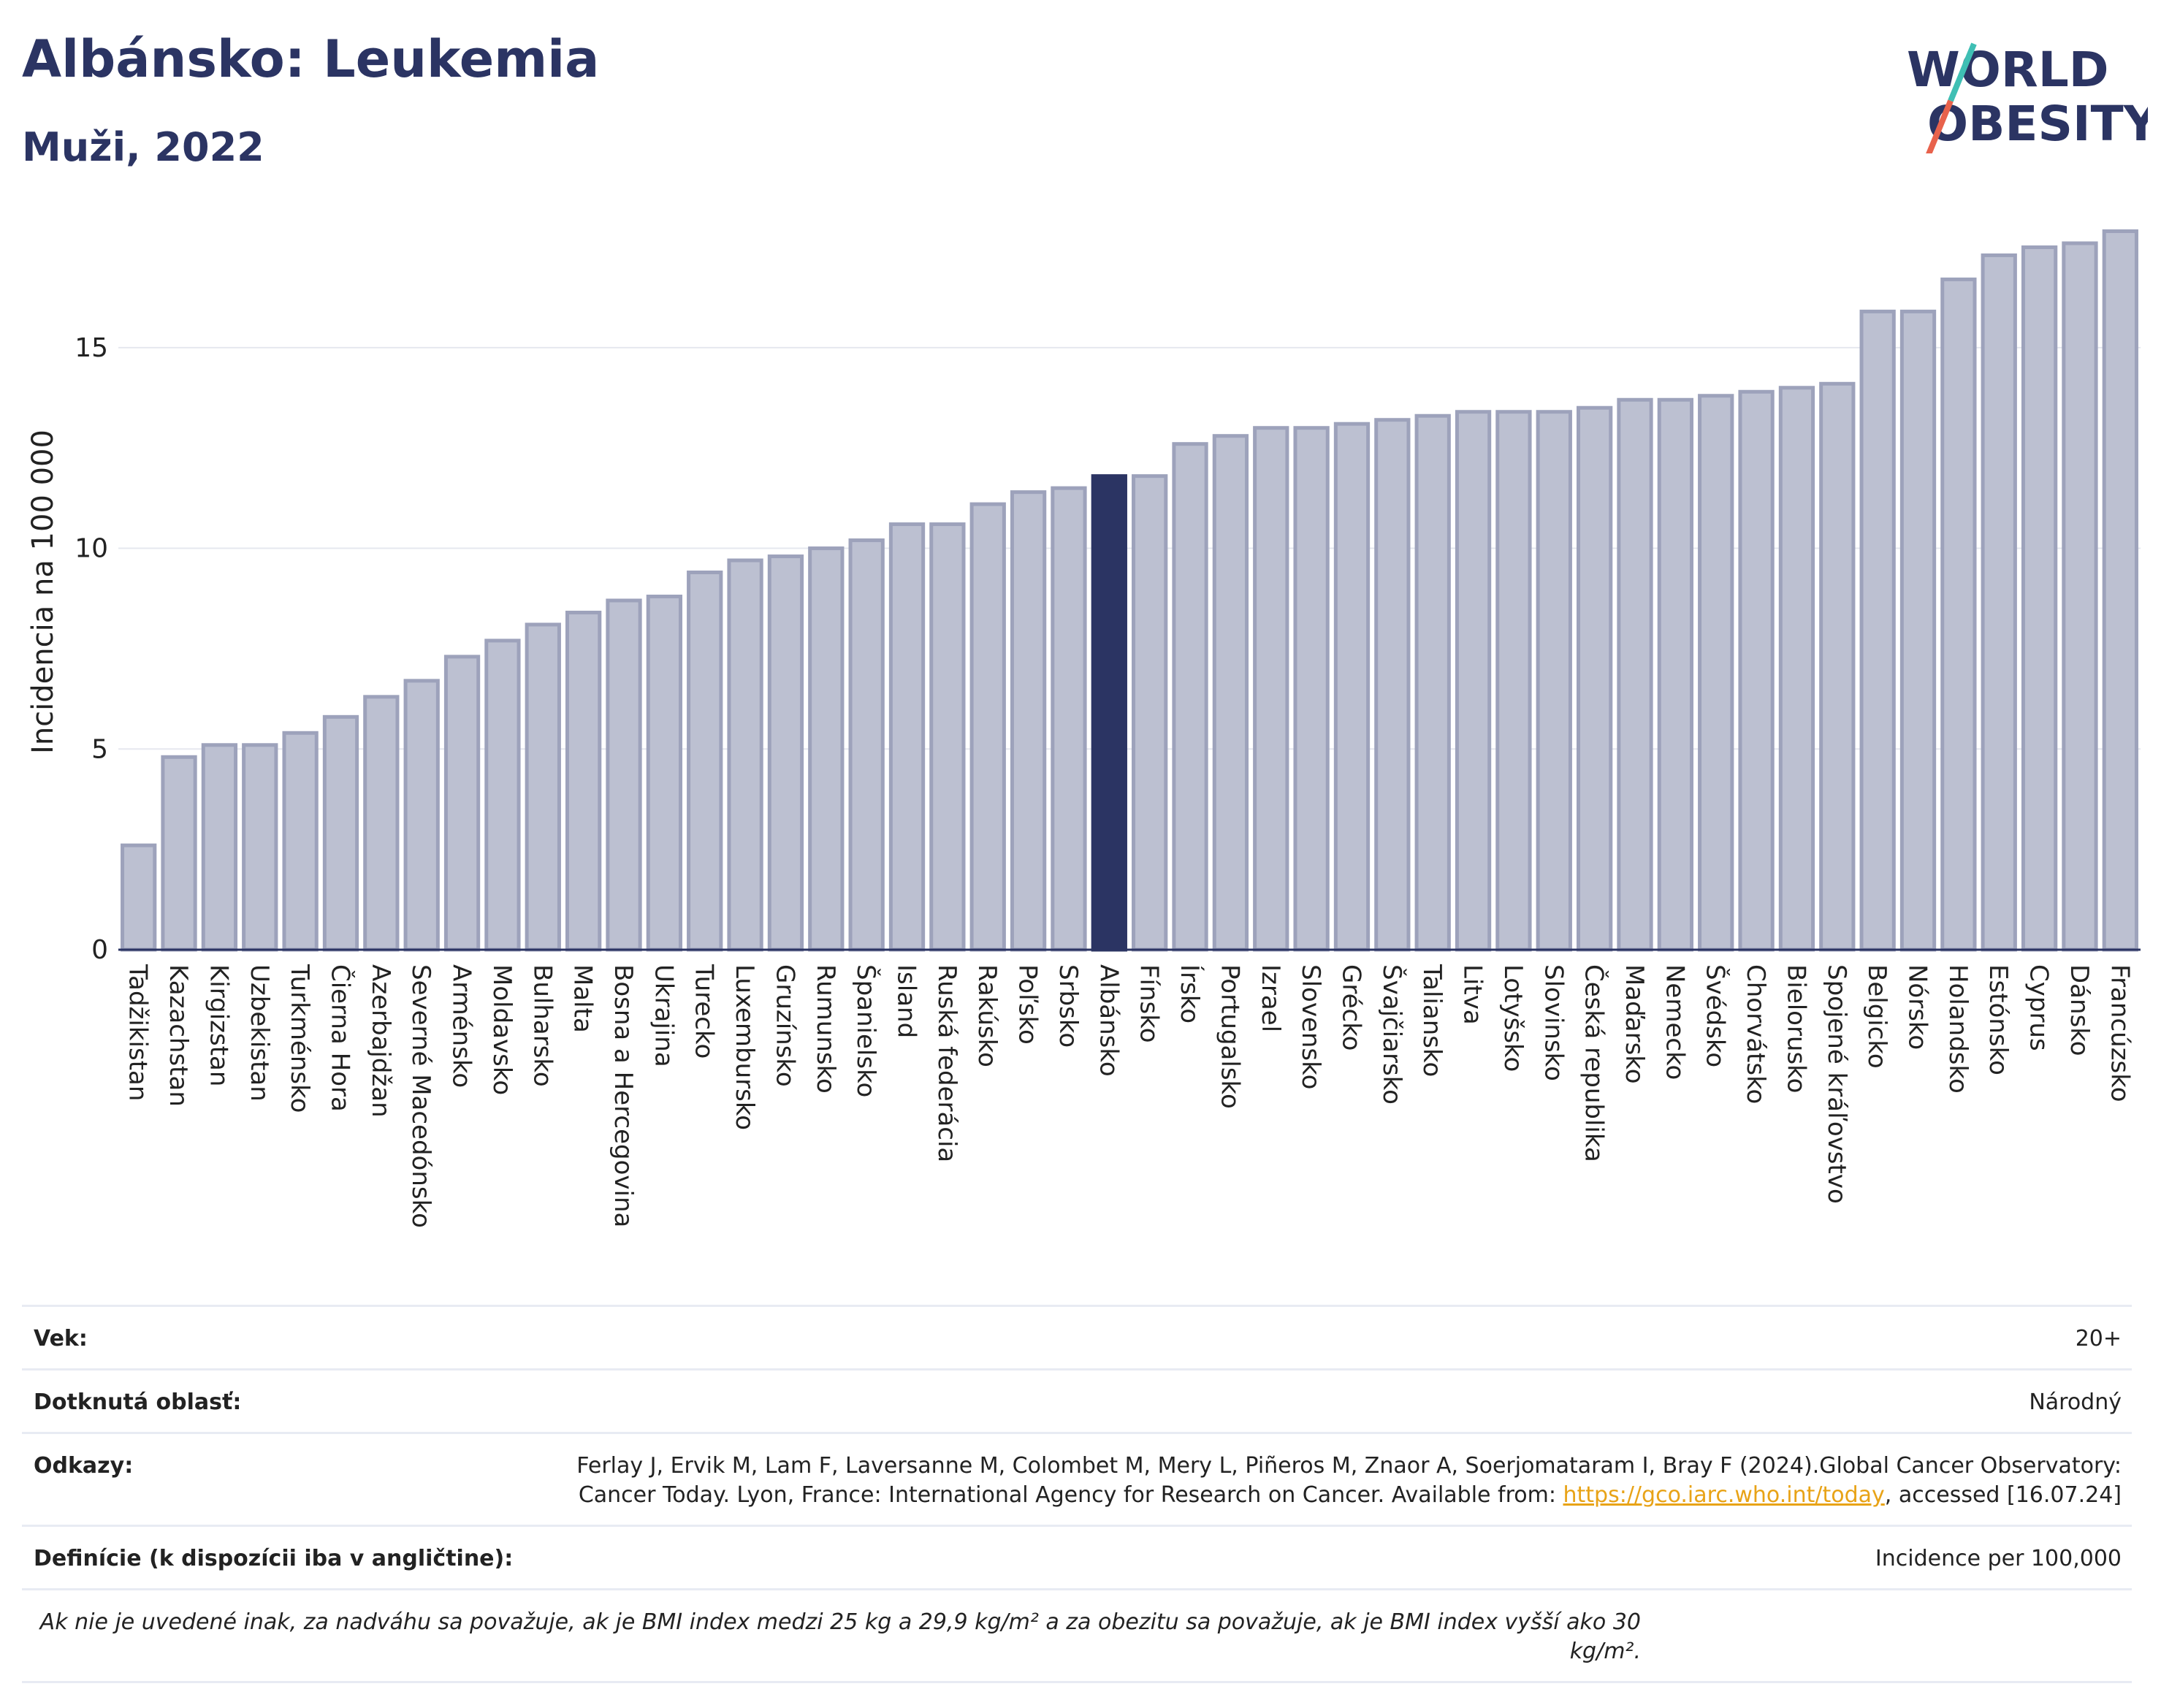  I want to click on x-tick-label: Čierna Hora, so click(340, 1038).